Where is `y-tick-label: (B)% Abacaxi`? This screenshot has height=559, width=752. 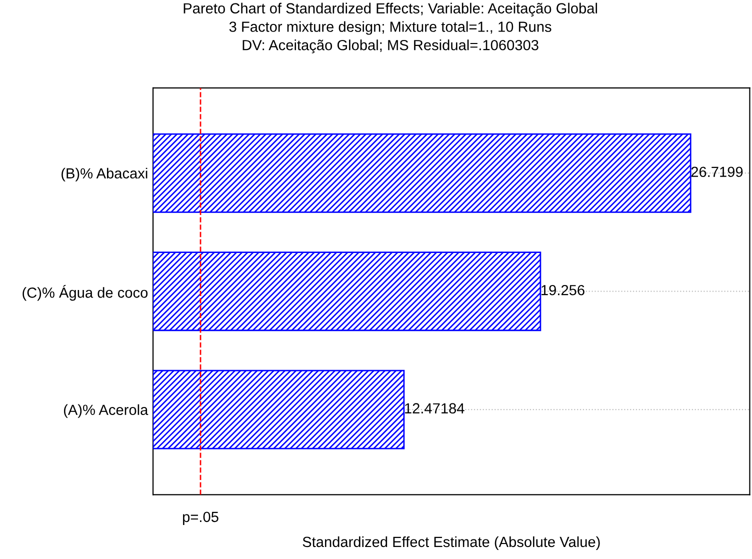
y-tick-label: (B)% Abacaxi is located at coordinates (105, 175).